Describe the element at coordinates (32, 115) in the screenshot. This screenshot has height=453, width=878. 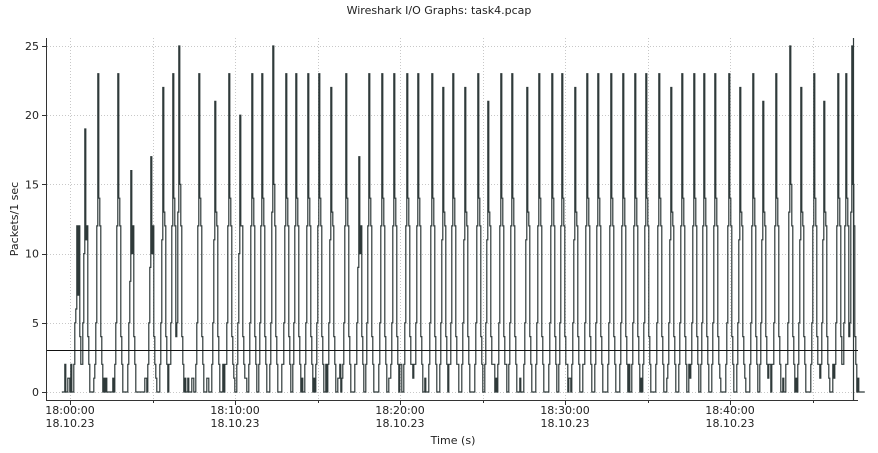
I see `y-tick-label: 20` at that location.